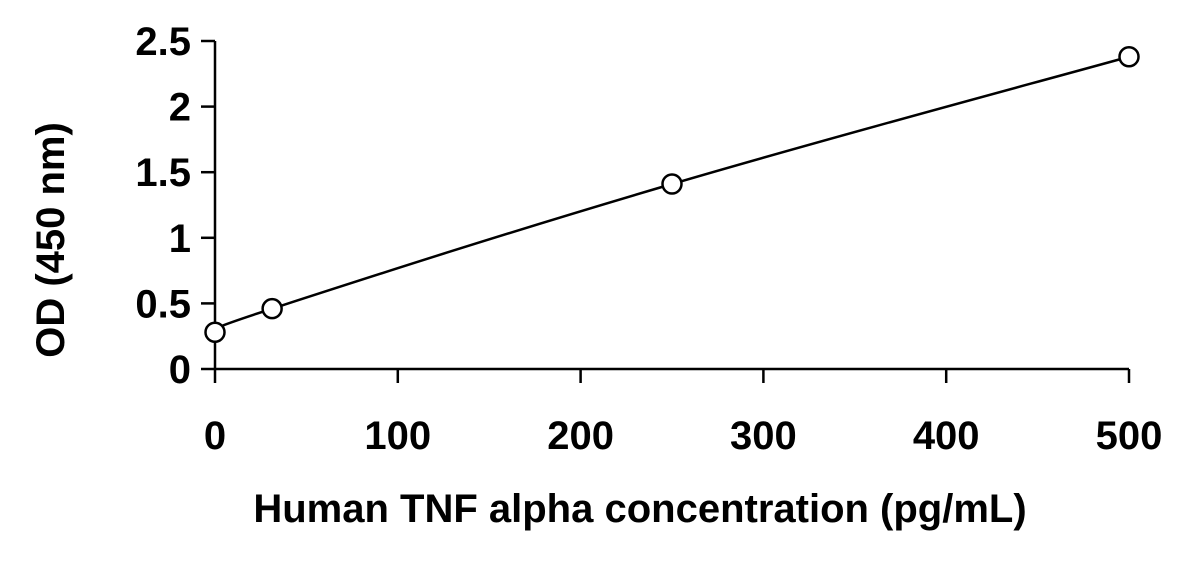 The height and width of the screenshot is (567, 1191). Describe the element at coordinates (163, 304) in the screenshot. I see `y-tick-label: 0.5` at that location.